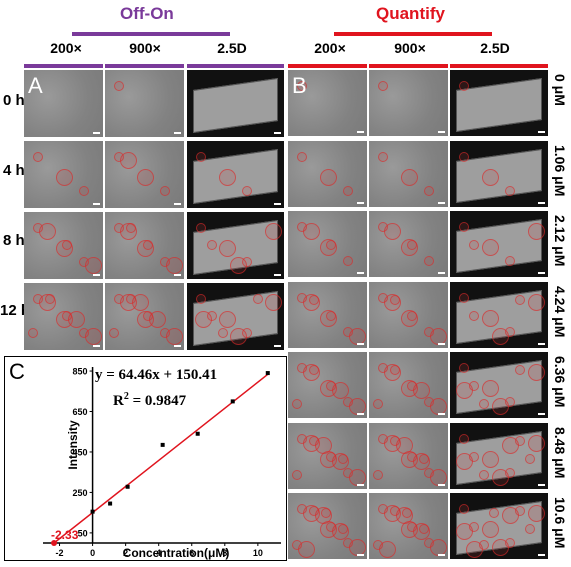  Describe the element at coordinates (560, 382) in the screenshot. I see `concentration-label-4: 6.36 μM` at that location.